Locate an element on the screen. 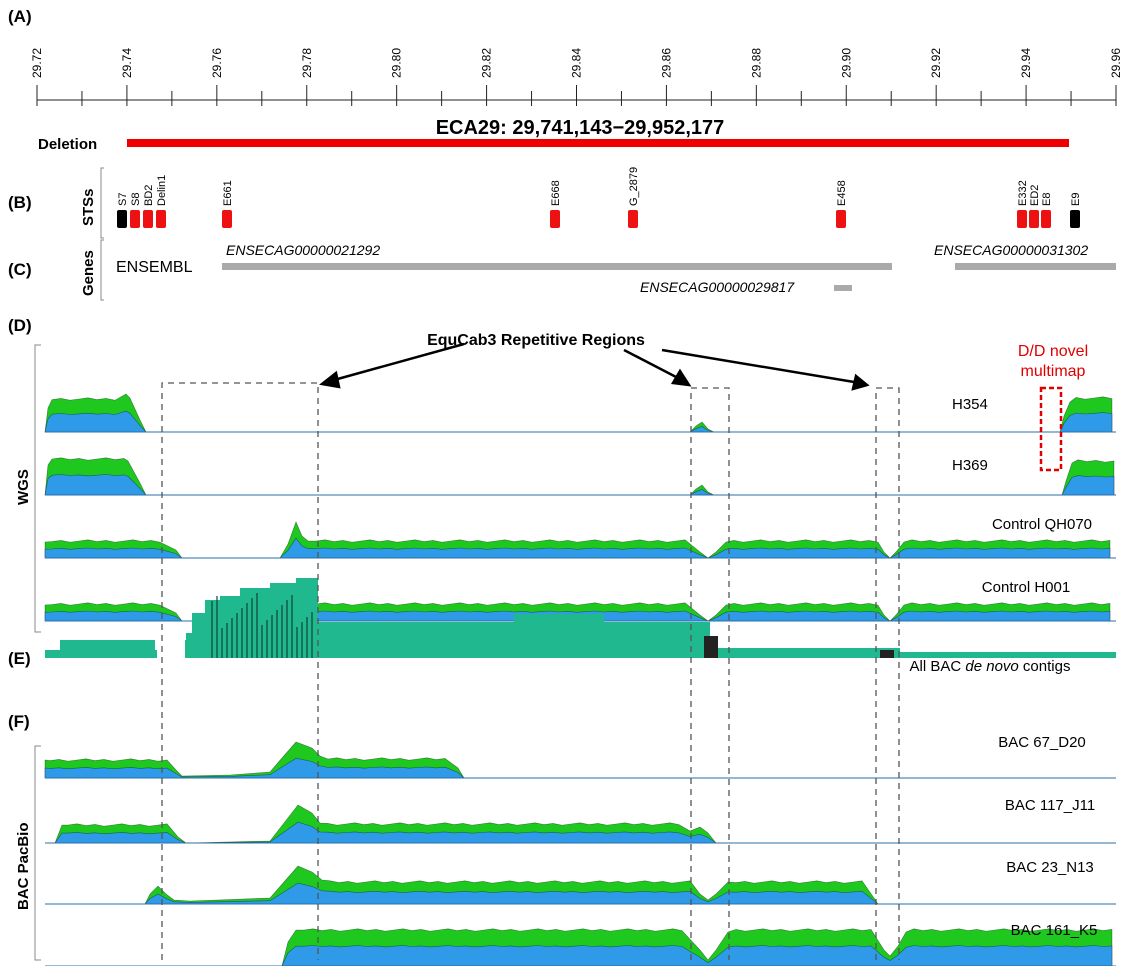 The width and height of the screenshot is (1123, 966). bac-contigs-label: All BAC de novo contigs is located at coordinates (990, 666).